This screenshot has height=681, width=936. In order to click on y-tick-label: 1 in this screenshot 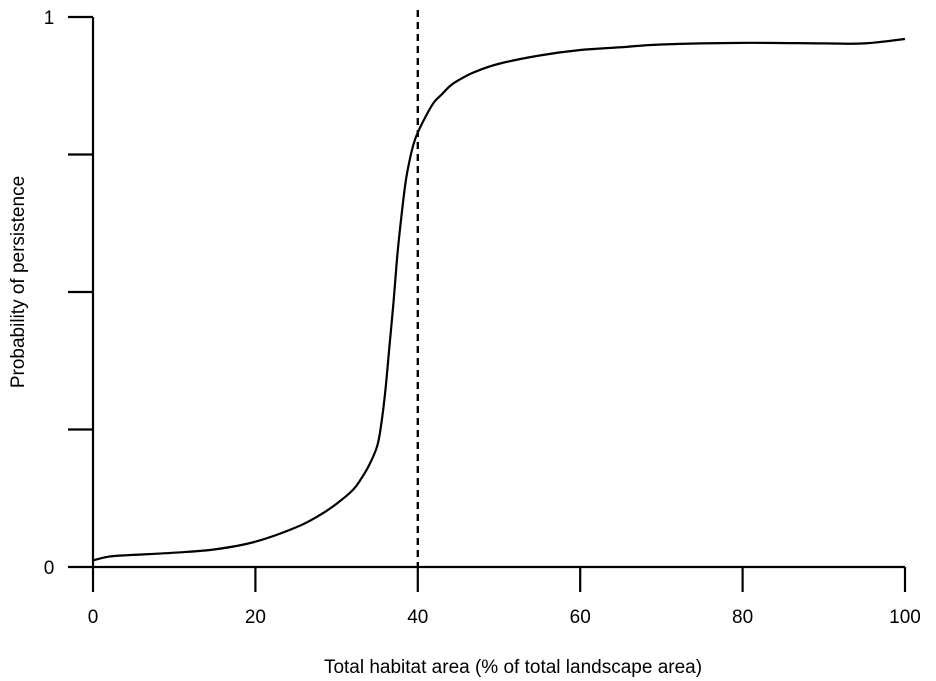, I will do `click(49, 18)`.